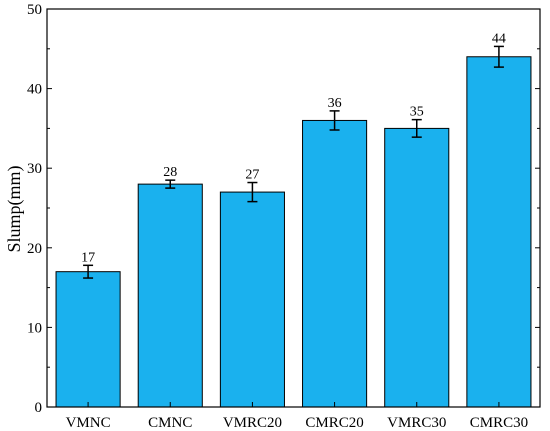  I want to click on x-tick-label: CMRC30, so click(499, 423).